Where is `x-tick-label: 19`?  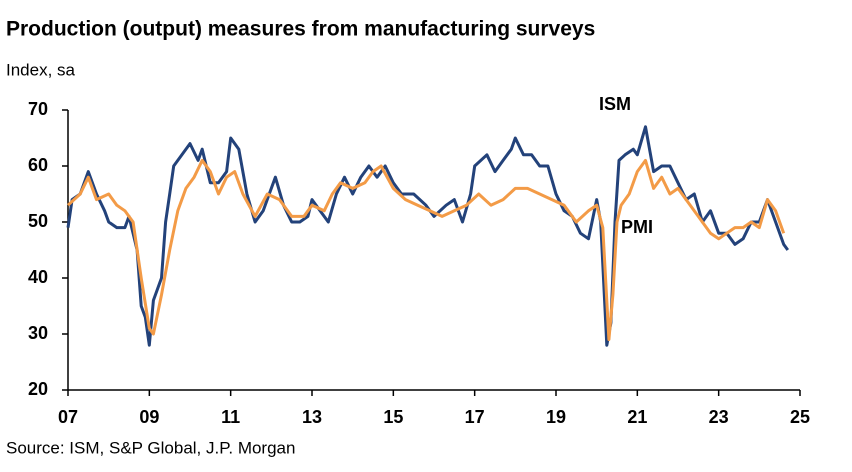 x-tick-label: 19 is located at coordinates (556, 417).